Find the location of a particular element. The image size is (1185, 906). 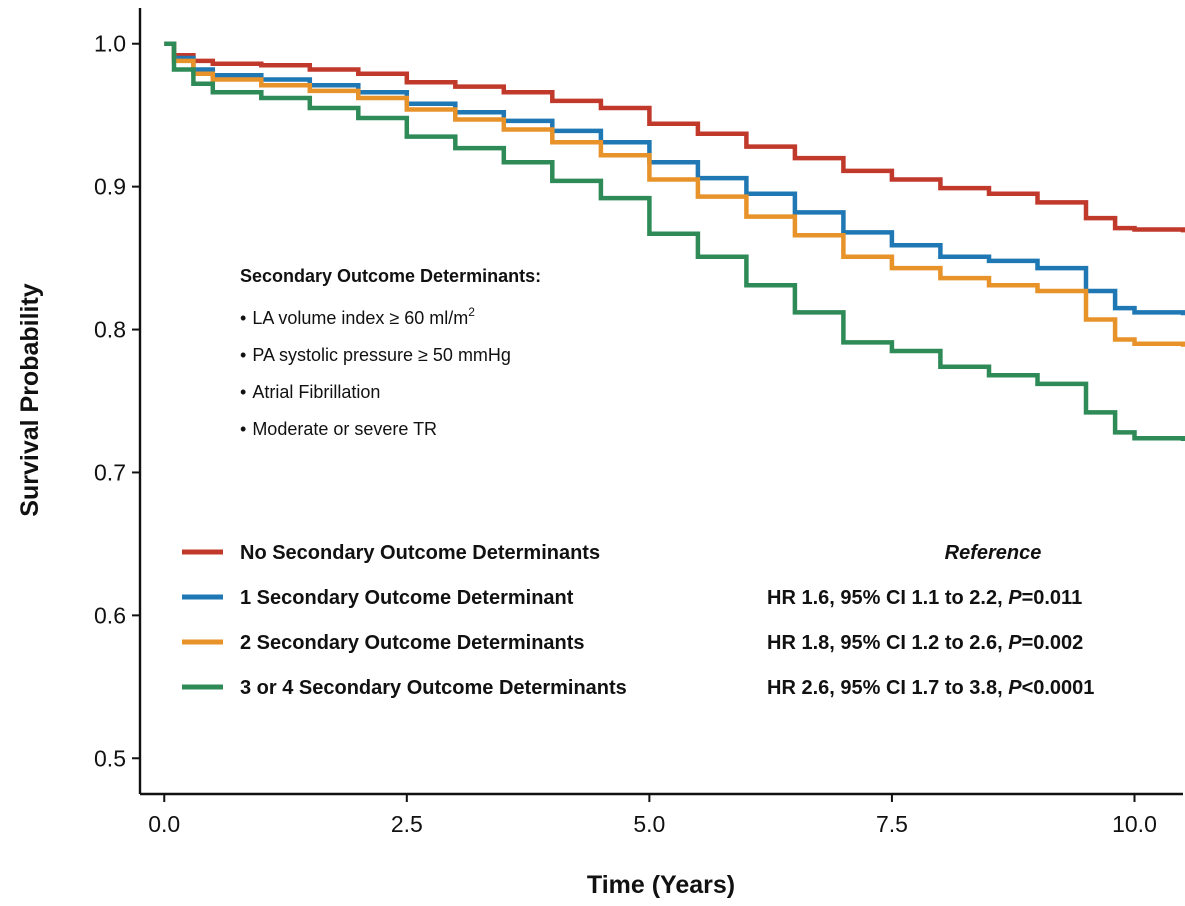

annotation-item: • Atrial Fibrillation is located at coordinates (310, 392).